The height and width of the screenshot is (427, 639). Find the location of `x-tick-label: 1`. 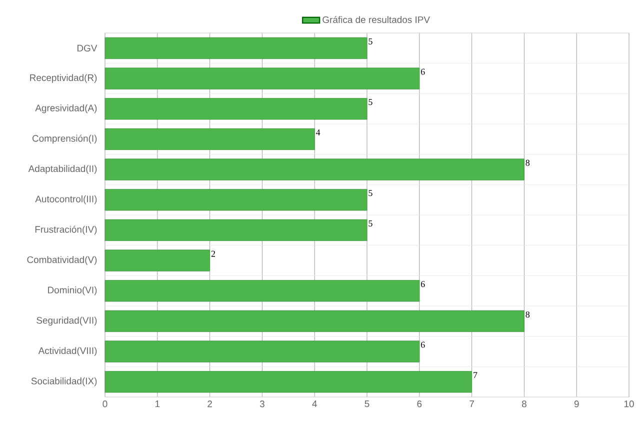

x-tick-label: 1 is located at coordinates (157, 404).